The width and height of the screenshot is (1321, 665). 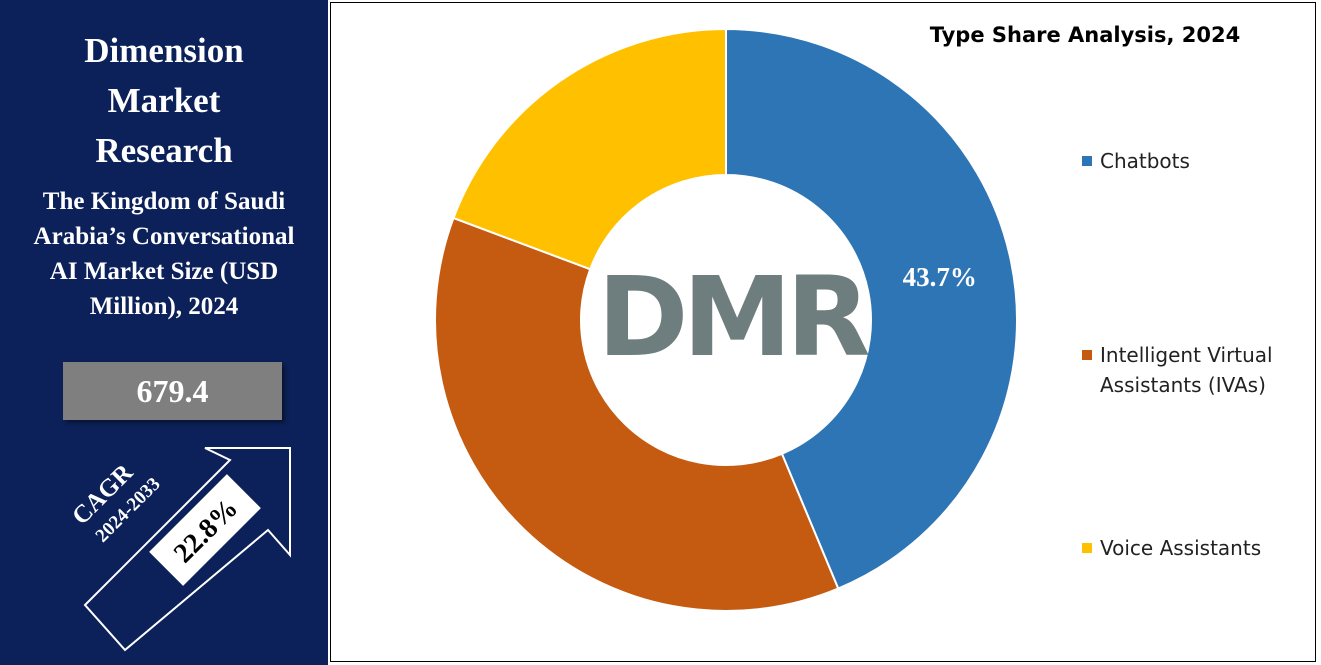 I want to click on legend-item: Voice Assistants, so click(x=1197, y=548).